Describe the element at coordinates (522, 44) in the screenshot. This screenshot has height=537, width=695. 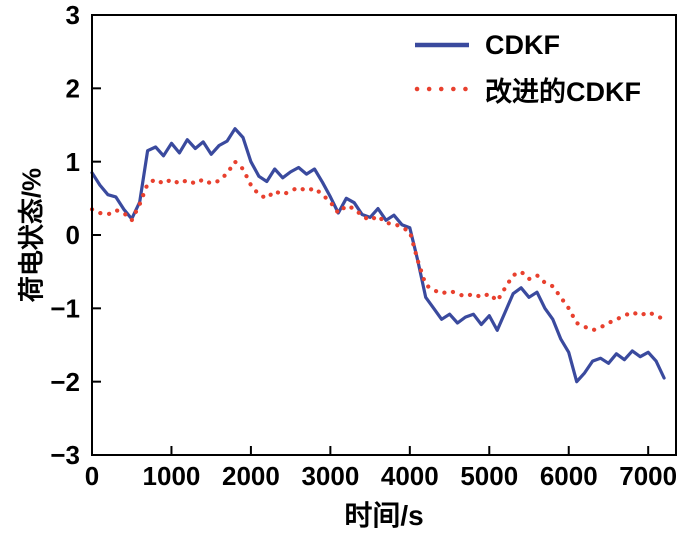
I see `legend-label-cdkf: CDKF` at that location.